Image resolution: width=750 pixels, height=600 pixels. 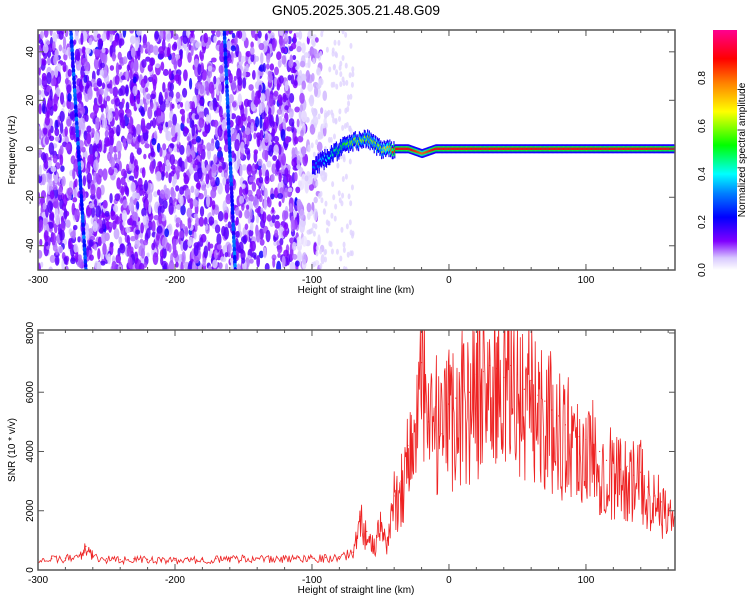 I want to click on spectrogram-ytick-label: -20, so click(x=30, y=197).